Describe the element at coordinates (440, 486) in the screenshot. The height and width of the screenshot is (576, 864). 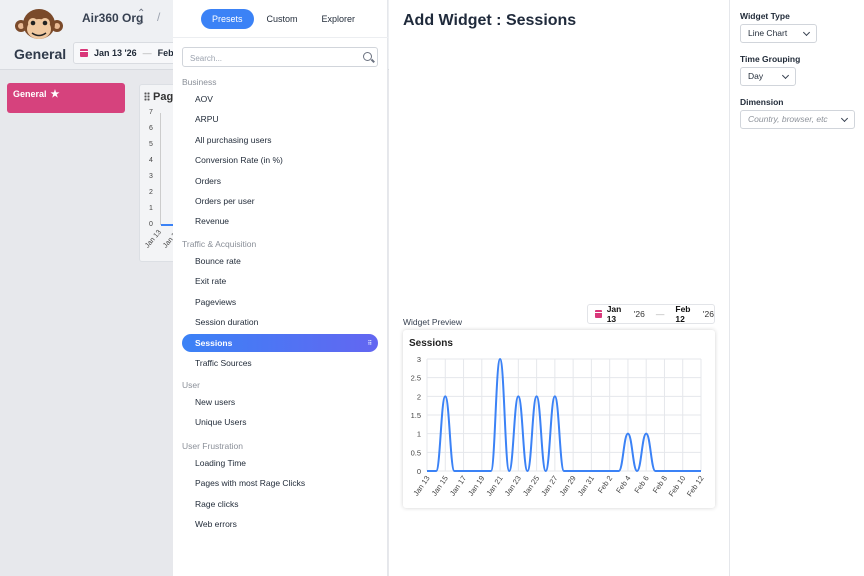
I see `x-tick-label: Jan 15` at that location.